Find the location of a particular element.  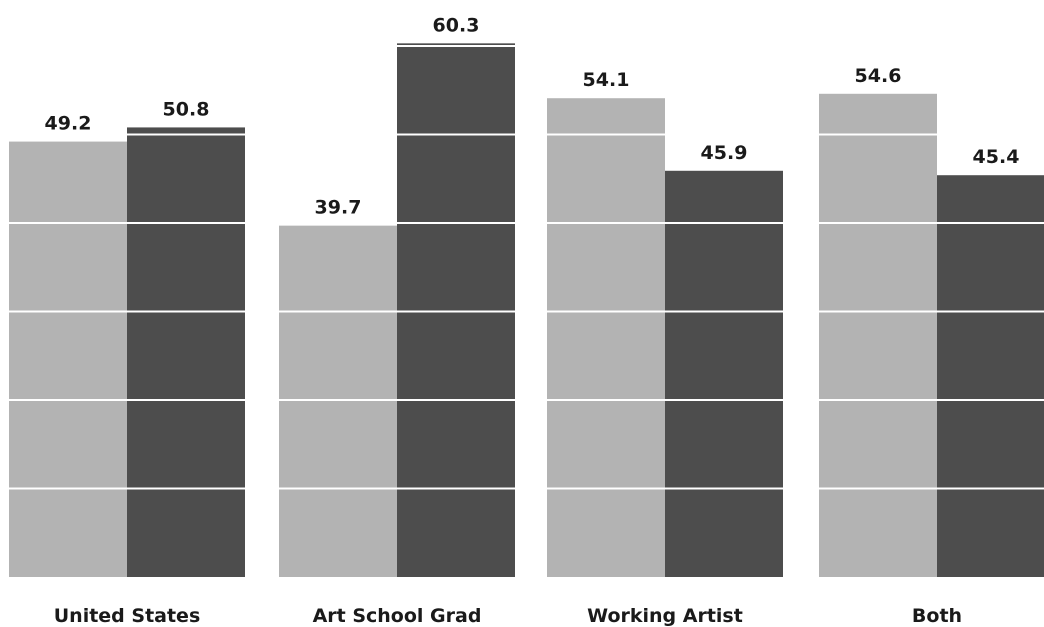

value-label-art-school-grad-series-1: 39.7 is located at coordinates (338, 208).